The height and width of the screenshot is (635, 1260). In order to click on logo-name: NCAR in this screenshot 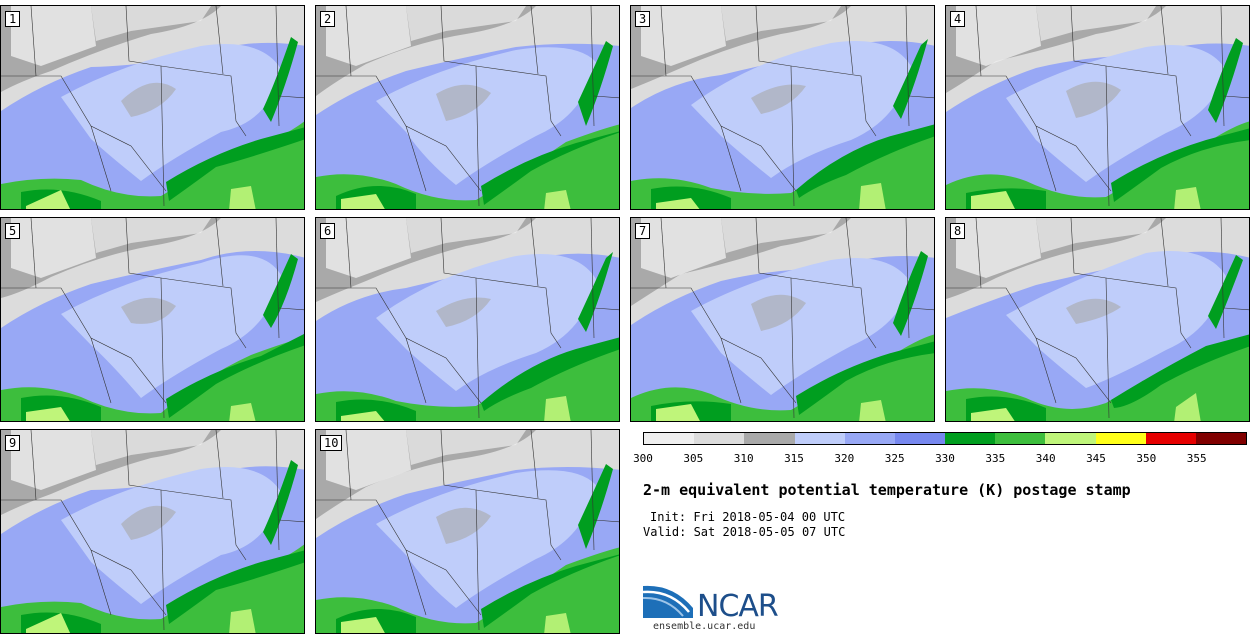, I will do `click(738, 606)`.